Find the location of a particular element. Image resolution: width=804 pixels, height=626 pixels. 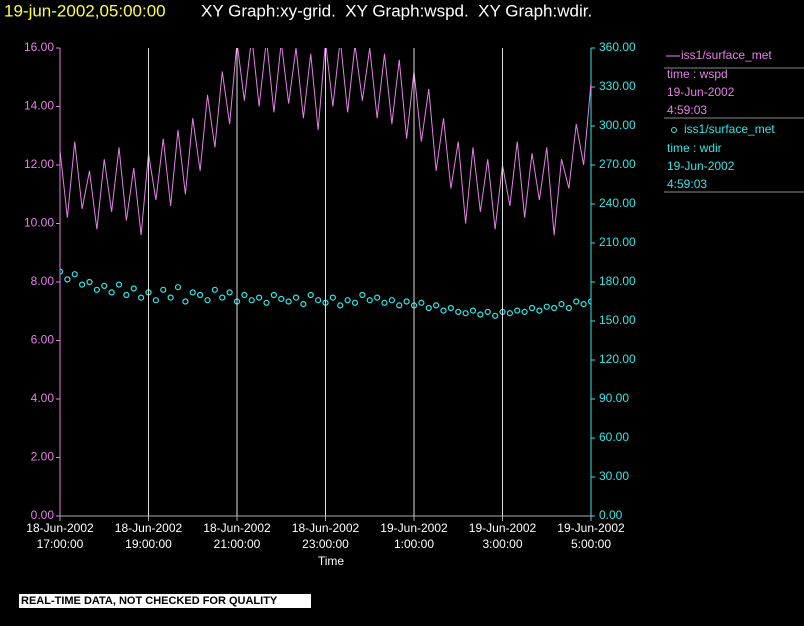

x-tick-label: 3:00:00 is located at coordinates (502, 544).